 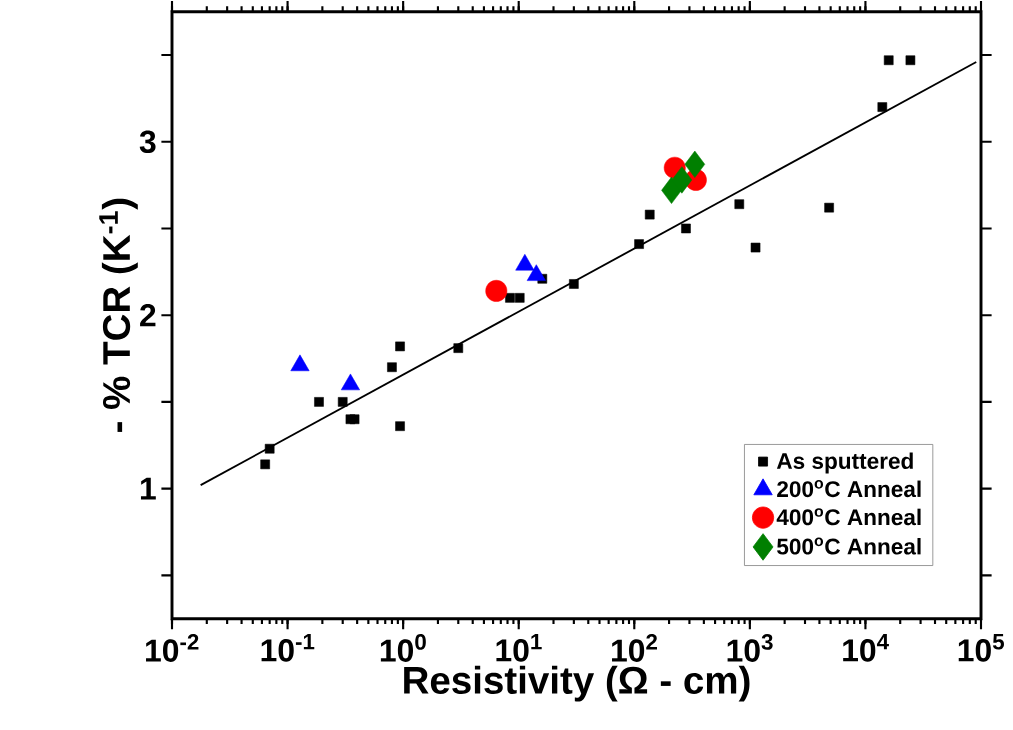 What do you see at coordinates (147, 142) in the screenshot?
I see `y-tick-label: 3` at bounding box center [147, 142].